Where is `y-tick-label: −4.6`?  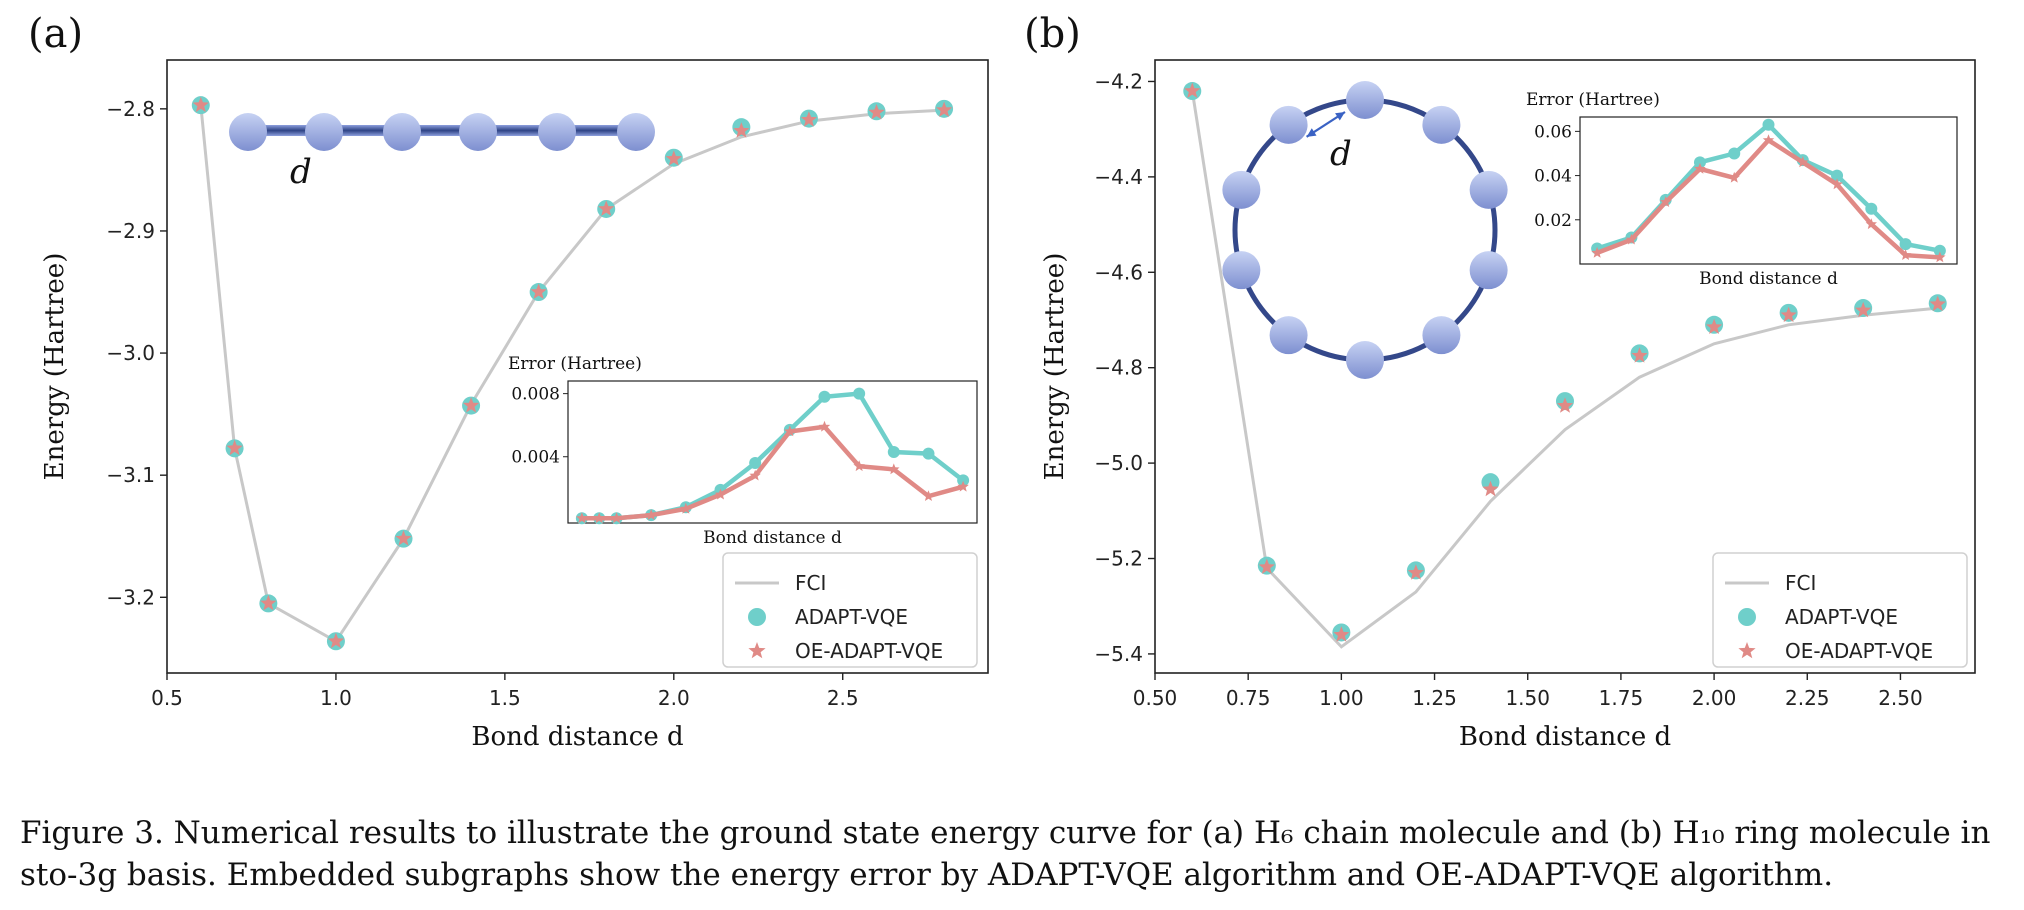
y-tick-label: −4.6 is located at coordinates (1118, 272).